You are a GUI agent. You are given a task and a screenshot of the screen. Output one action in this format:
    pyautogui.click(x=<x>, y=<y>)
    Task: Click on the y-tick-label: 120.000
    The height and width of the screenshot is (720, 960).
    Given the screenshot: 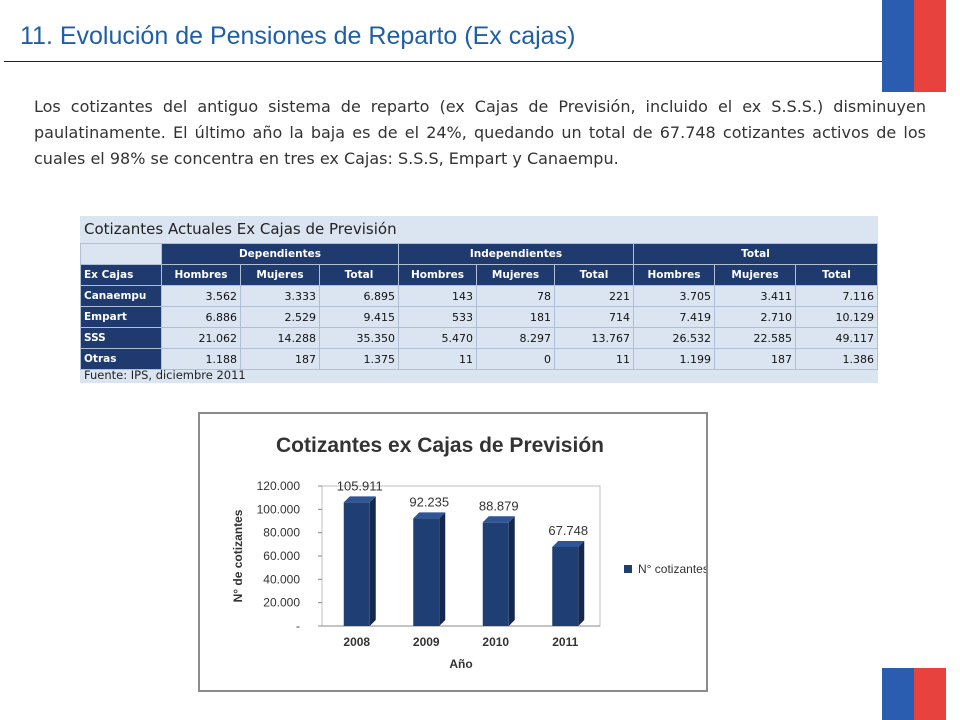 What is the action you would take?
    pyautogui.click(x=279, y=486)
    